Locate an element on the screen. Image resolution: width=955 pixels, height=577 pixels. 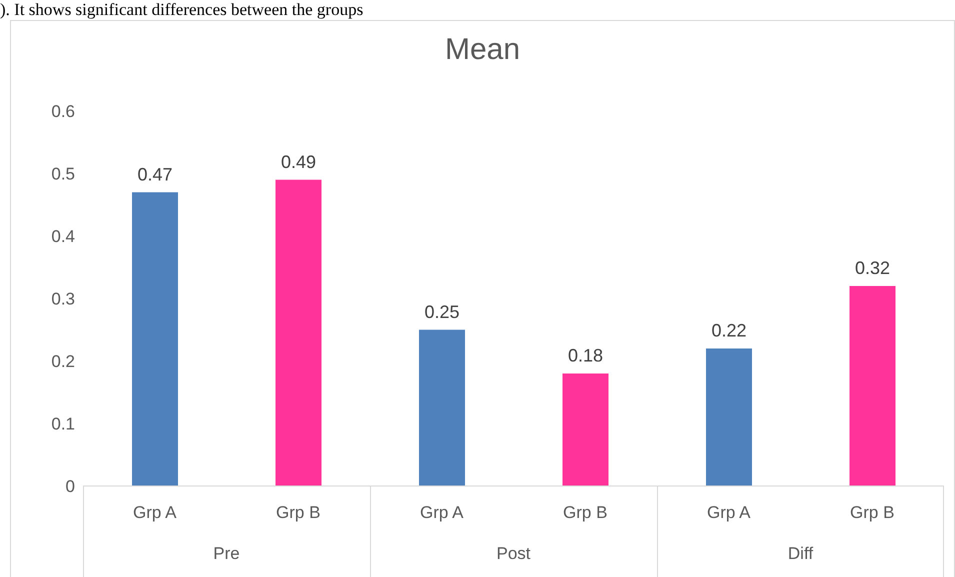
y-tick-label: 0.5 is located at coordinates (63, 174).